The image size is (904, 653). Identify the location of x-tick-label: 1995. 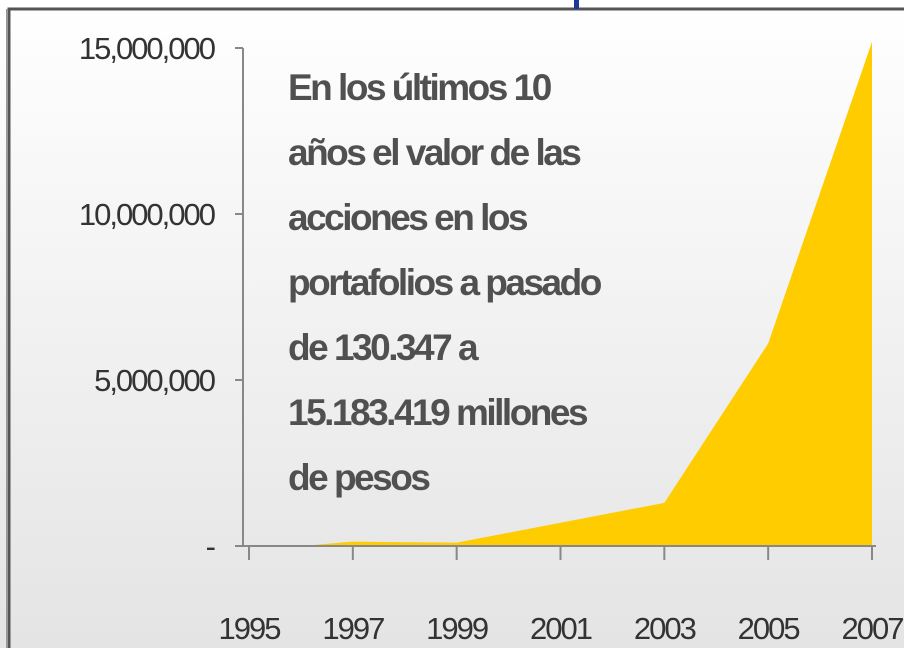
(250, 628).